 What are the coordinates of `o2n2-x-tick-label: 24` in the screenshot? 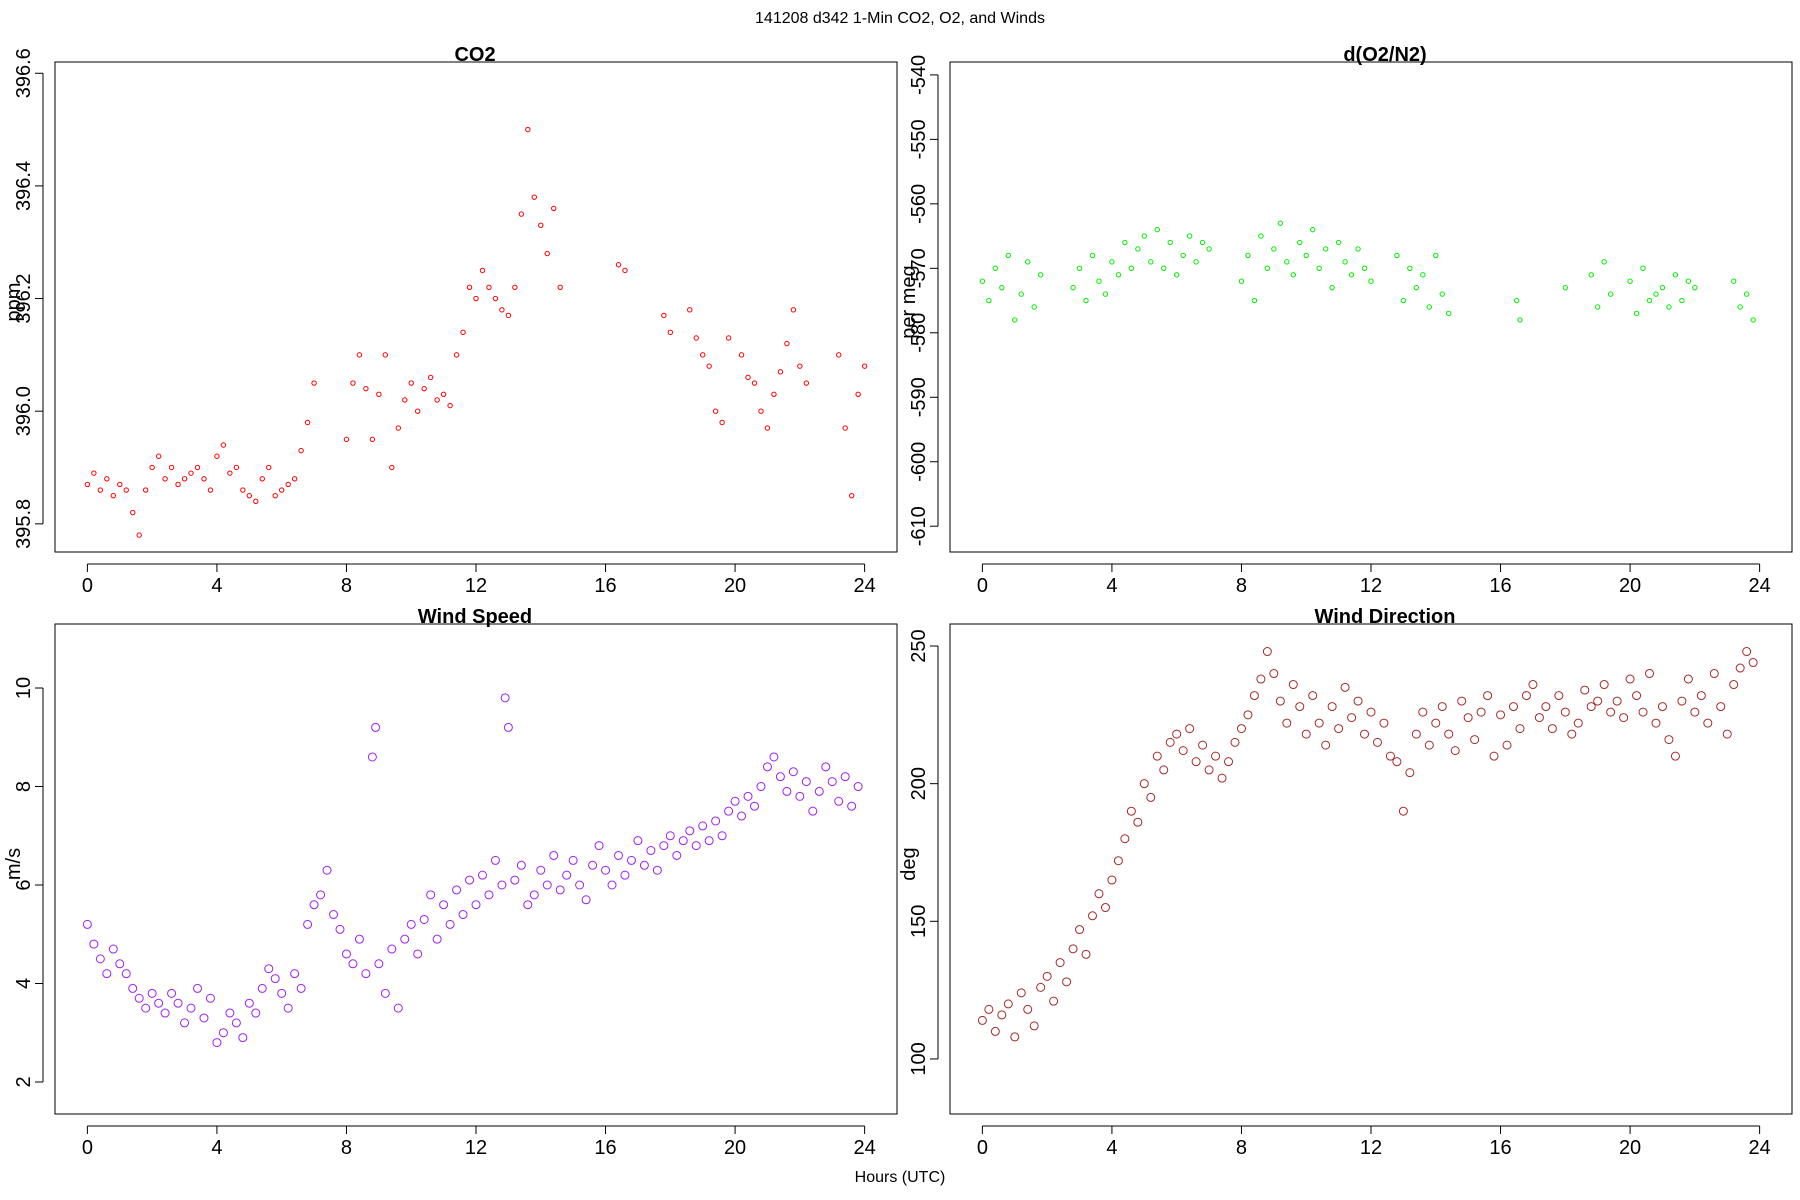 It's located at (1759, 586).